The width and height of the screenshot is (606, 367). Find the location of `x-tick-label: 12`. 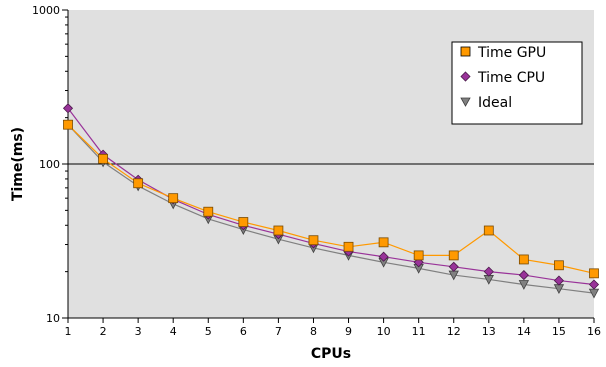

x-tick-label: 12 is located at coordinates (454, 331).